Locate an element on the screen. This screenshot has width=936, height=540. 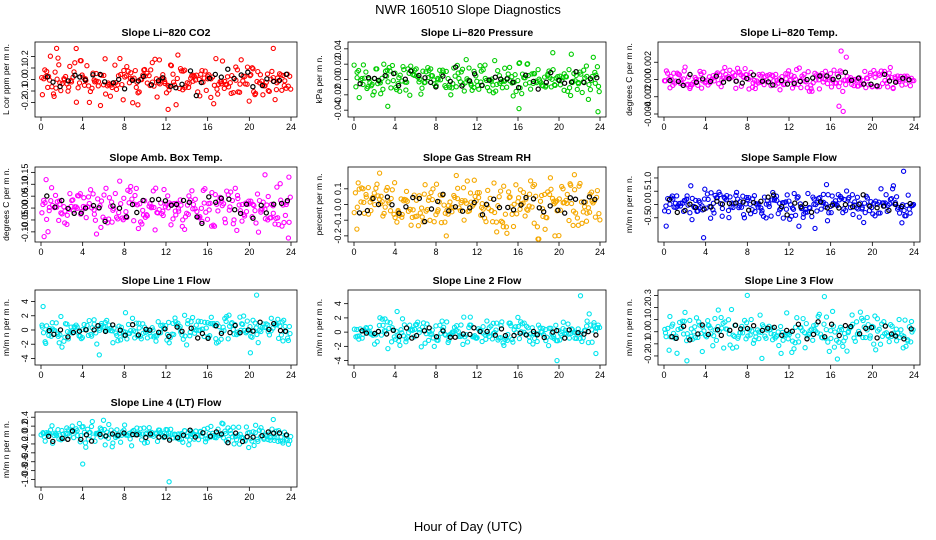
x-tick-label: 20 is located at coordinates (249, 375).